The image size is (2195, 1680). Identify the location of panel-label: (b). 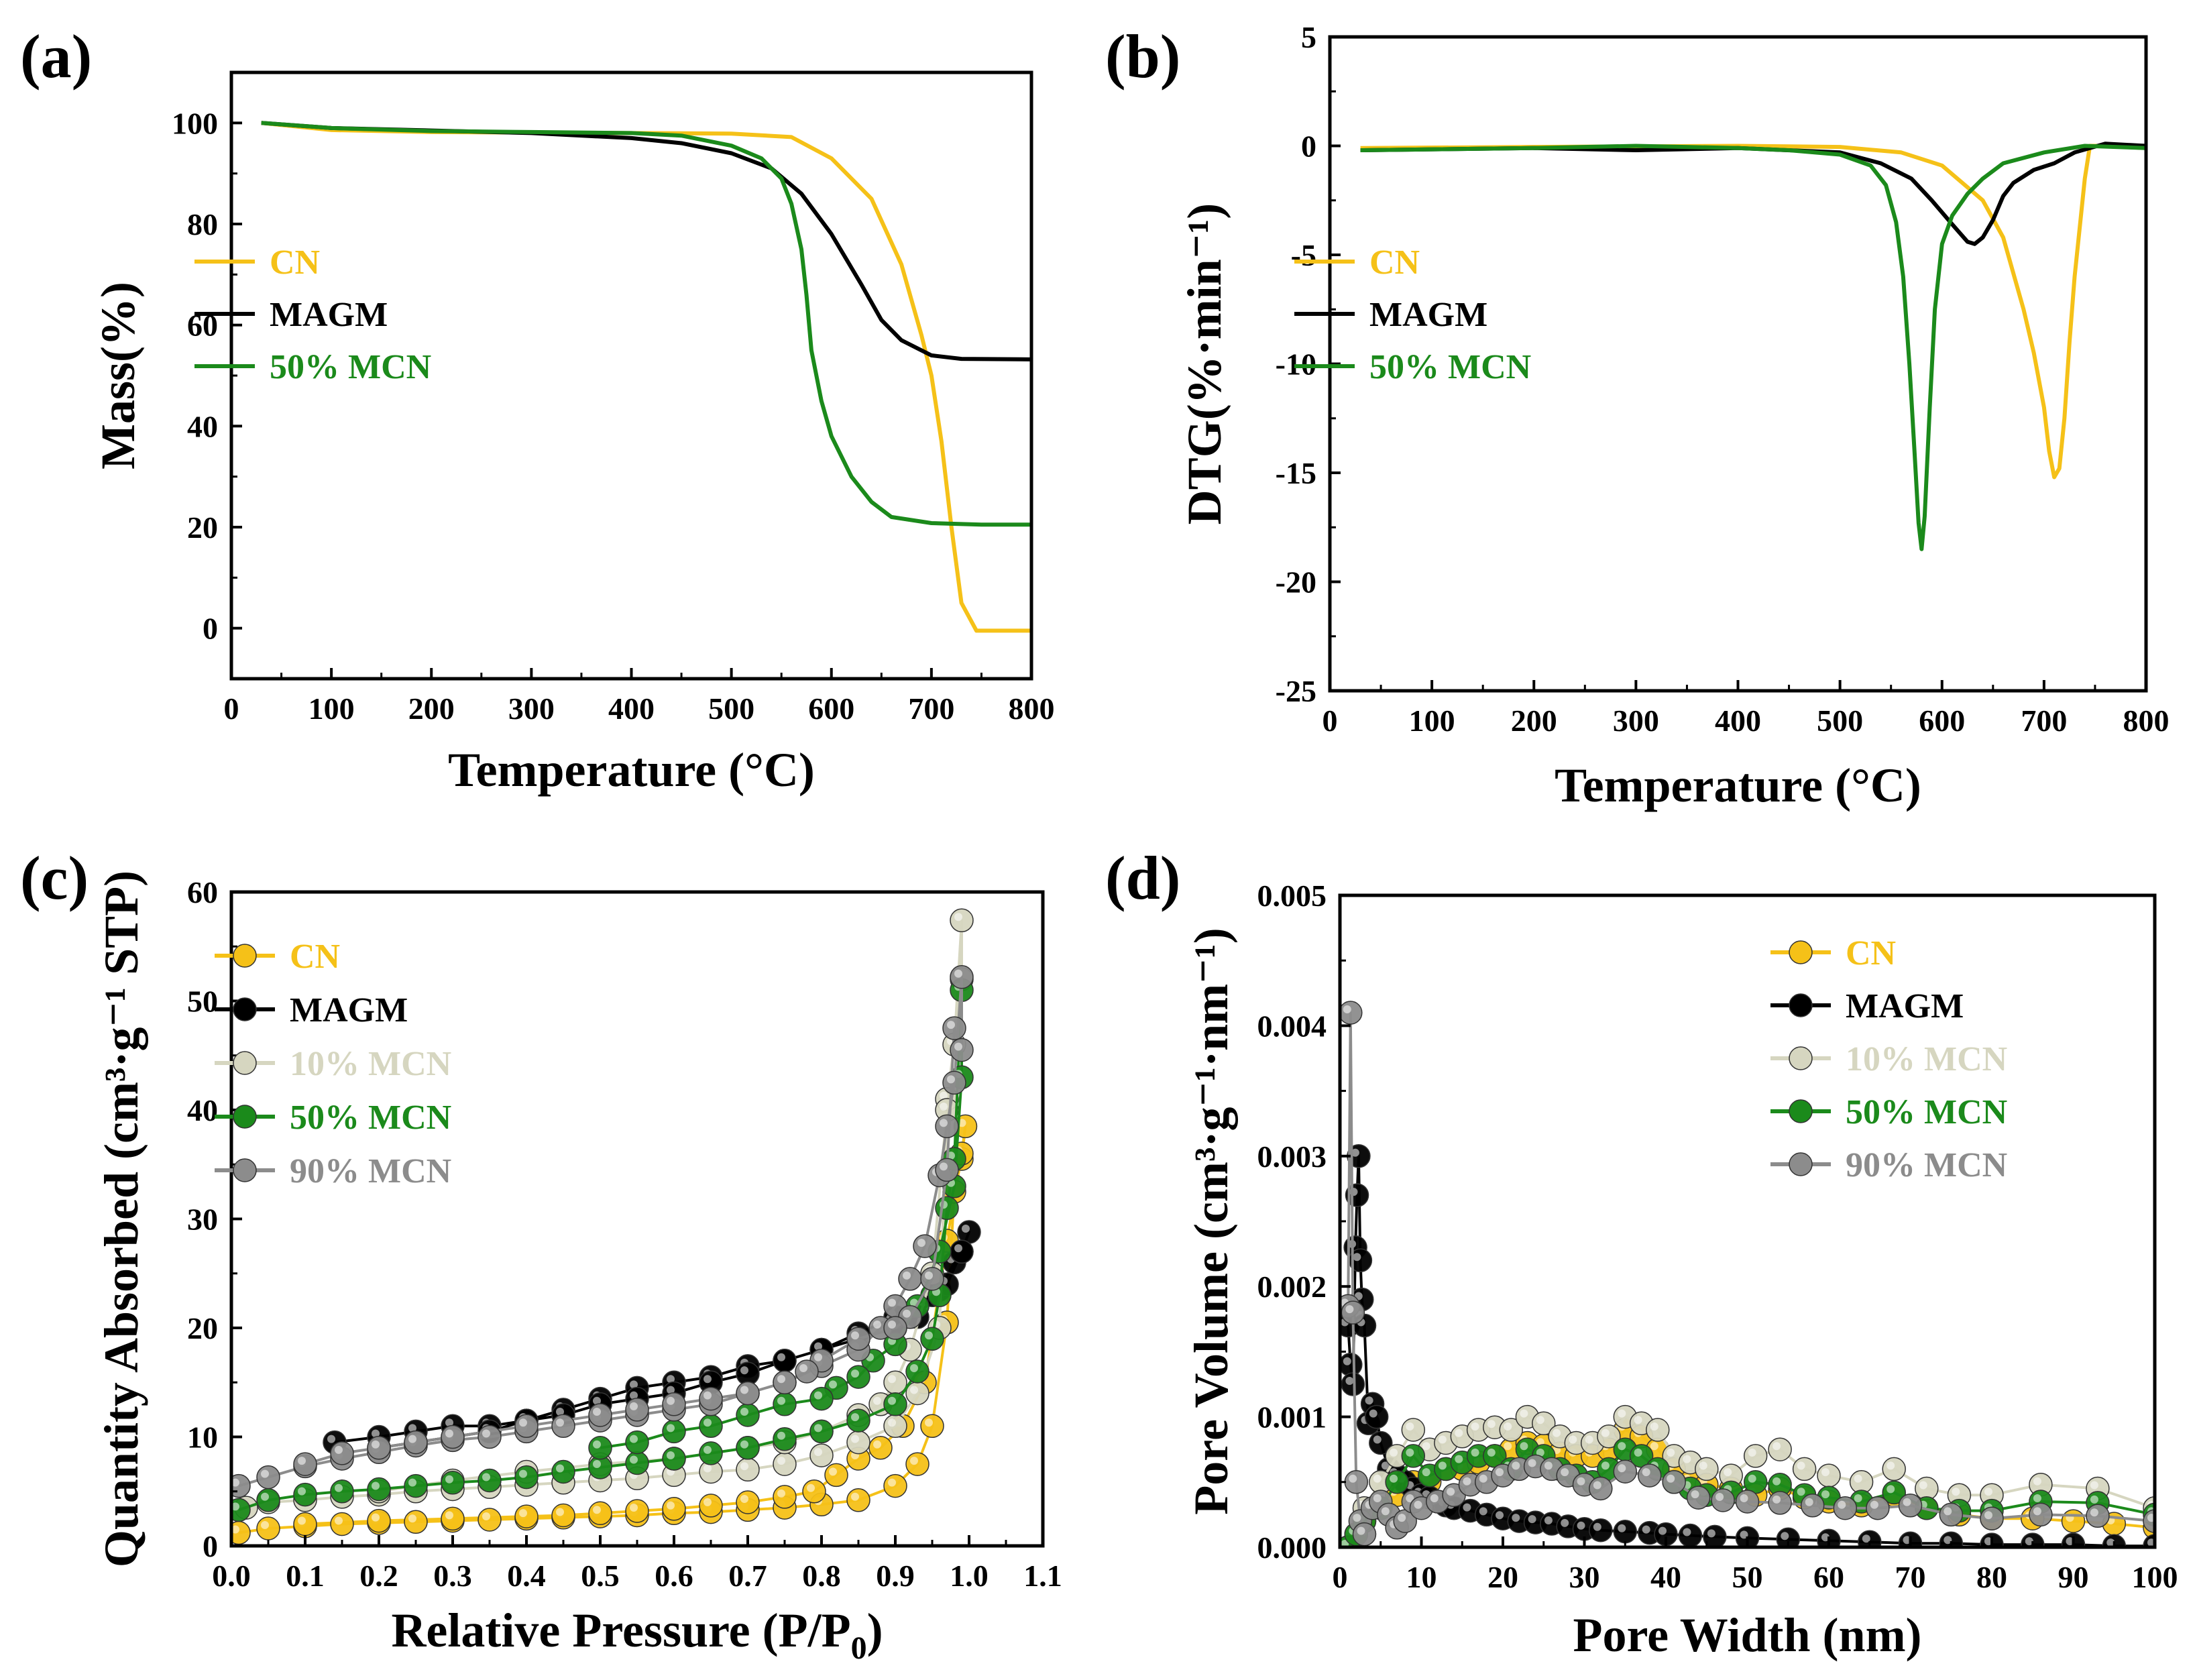
(1142, 56).